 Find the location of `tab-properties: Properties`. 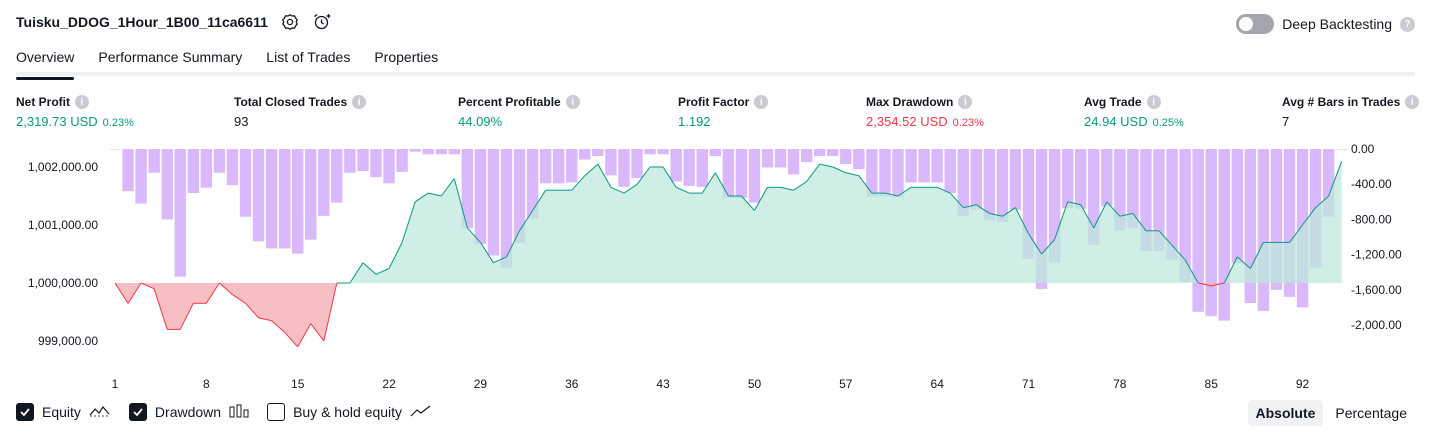

tab-properties: Properties is located at coordinates (406, 57).